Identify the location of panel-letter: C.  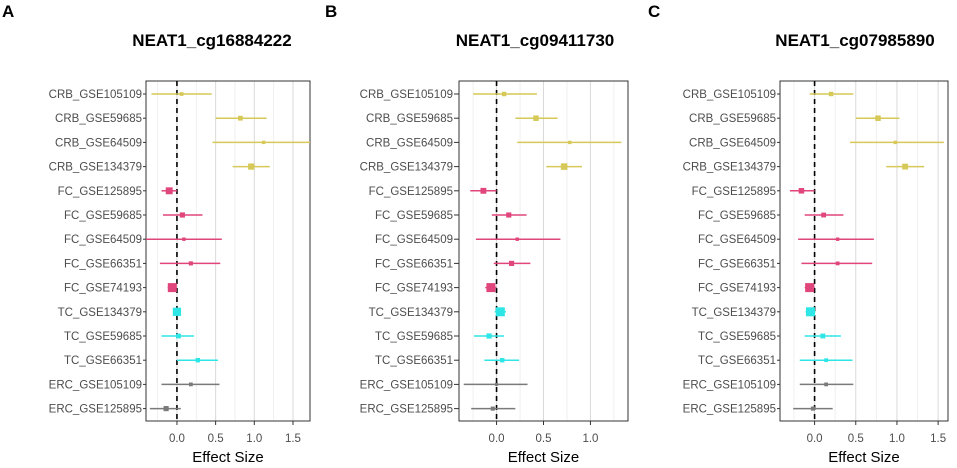
(654, 11).